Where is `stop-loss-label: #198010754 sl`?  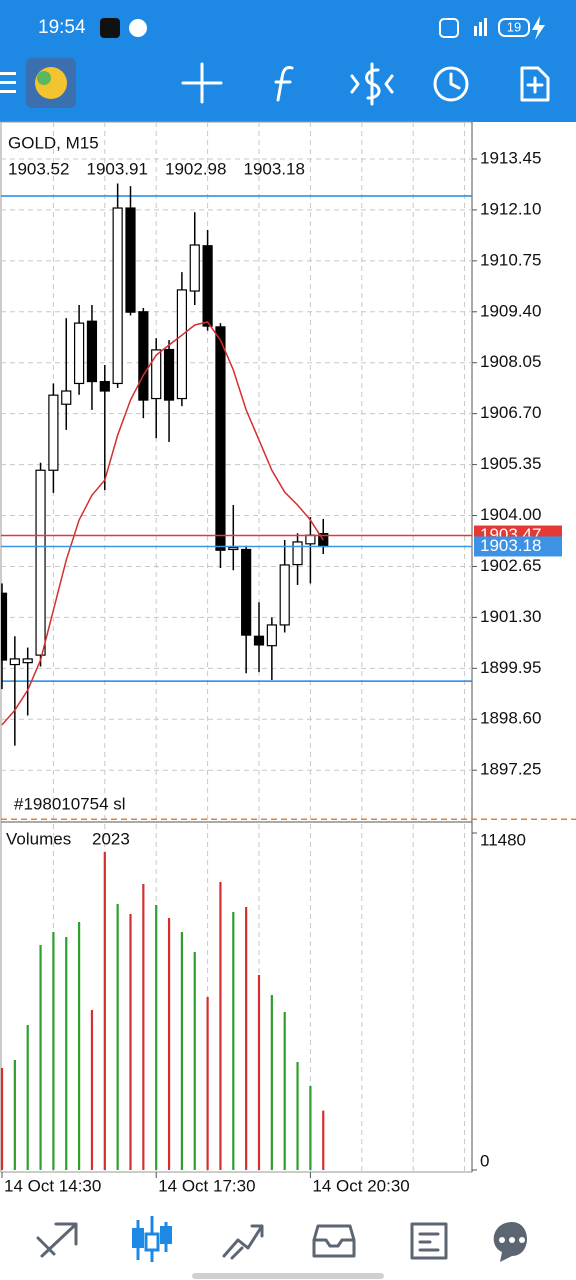
stop-loss-label: #198010754 sl is located at coordinates (70, 803).